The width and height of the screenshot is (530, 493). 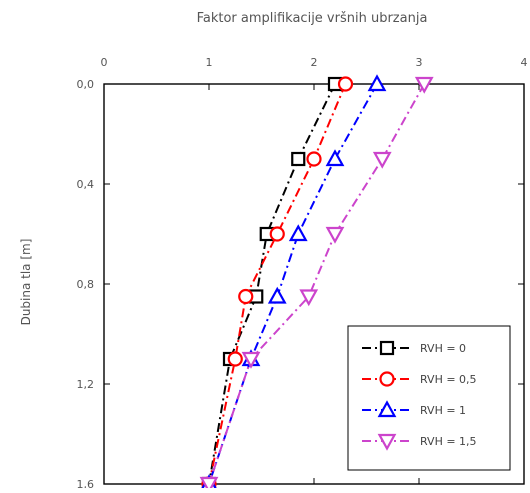 I want to click on legend-entry: RVH = 1,5, so click(x=419, y=442).